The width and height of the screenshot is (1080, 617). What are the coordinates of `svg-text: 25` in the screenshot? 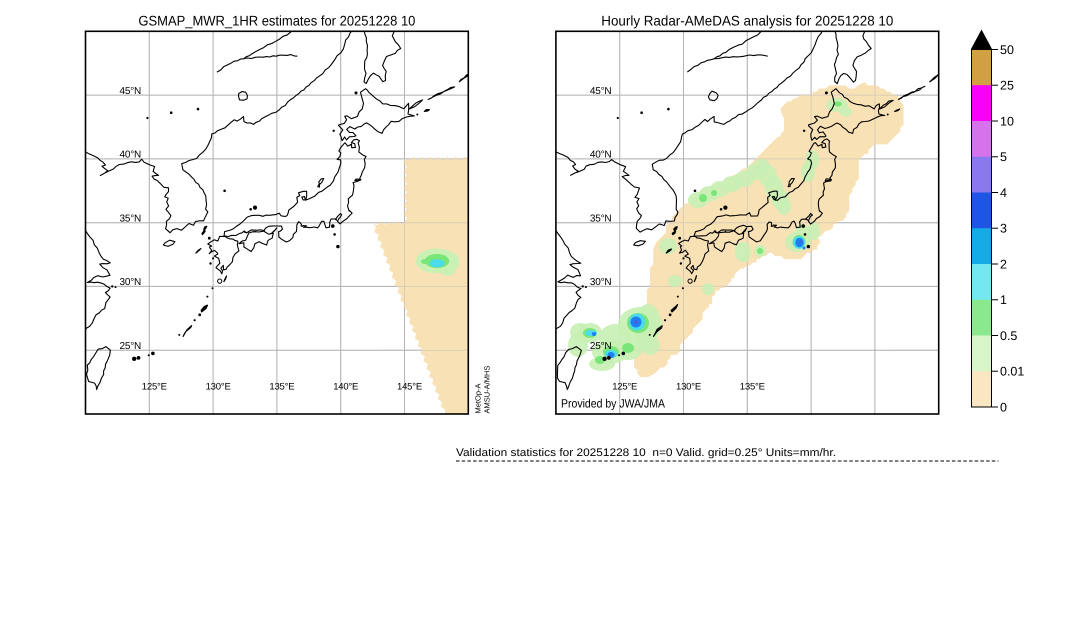 It's located at (1007, 86).